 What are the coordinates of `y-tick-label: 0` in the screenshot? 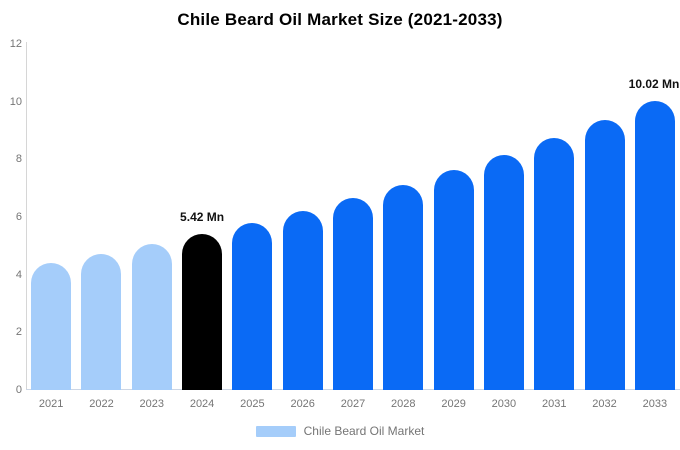 It's located at (18, 390).